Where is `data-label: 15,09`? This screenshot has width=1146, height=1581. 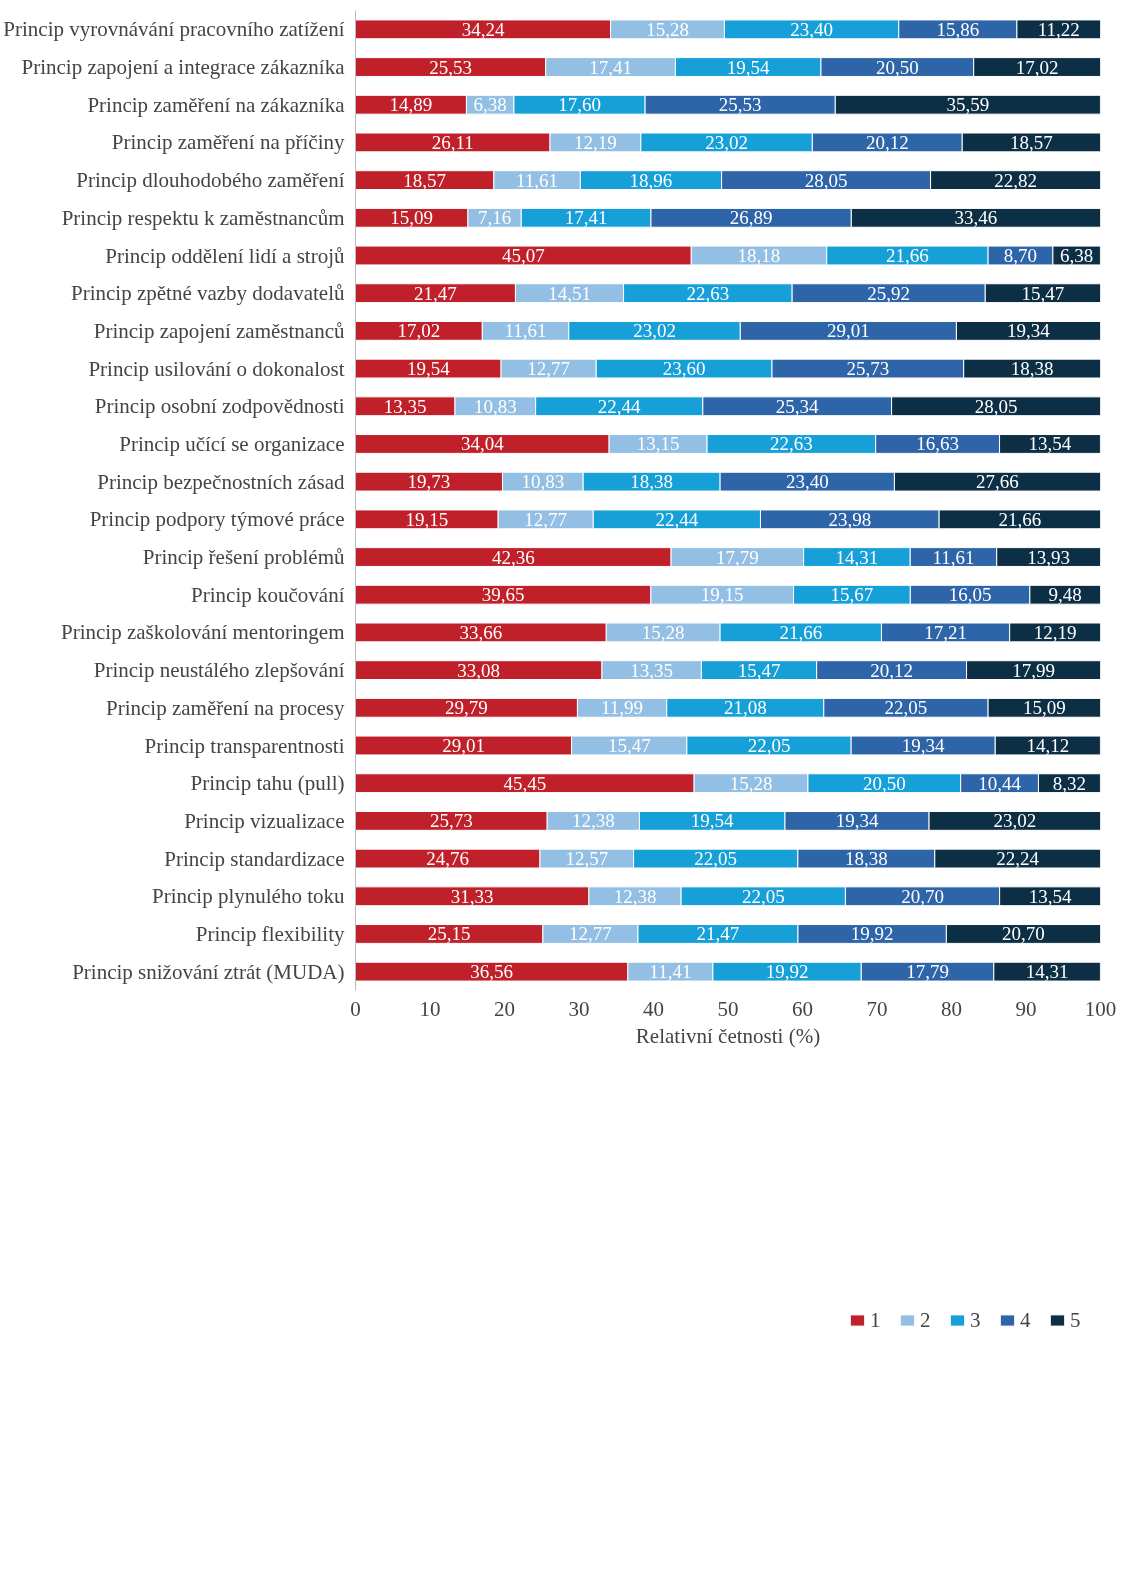
data-label: 15,09 is located at coordinates (412, 218).